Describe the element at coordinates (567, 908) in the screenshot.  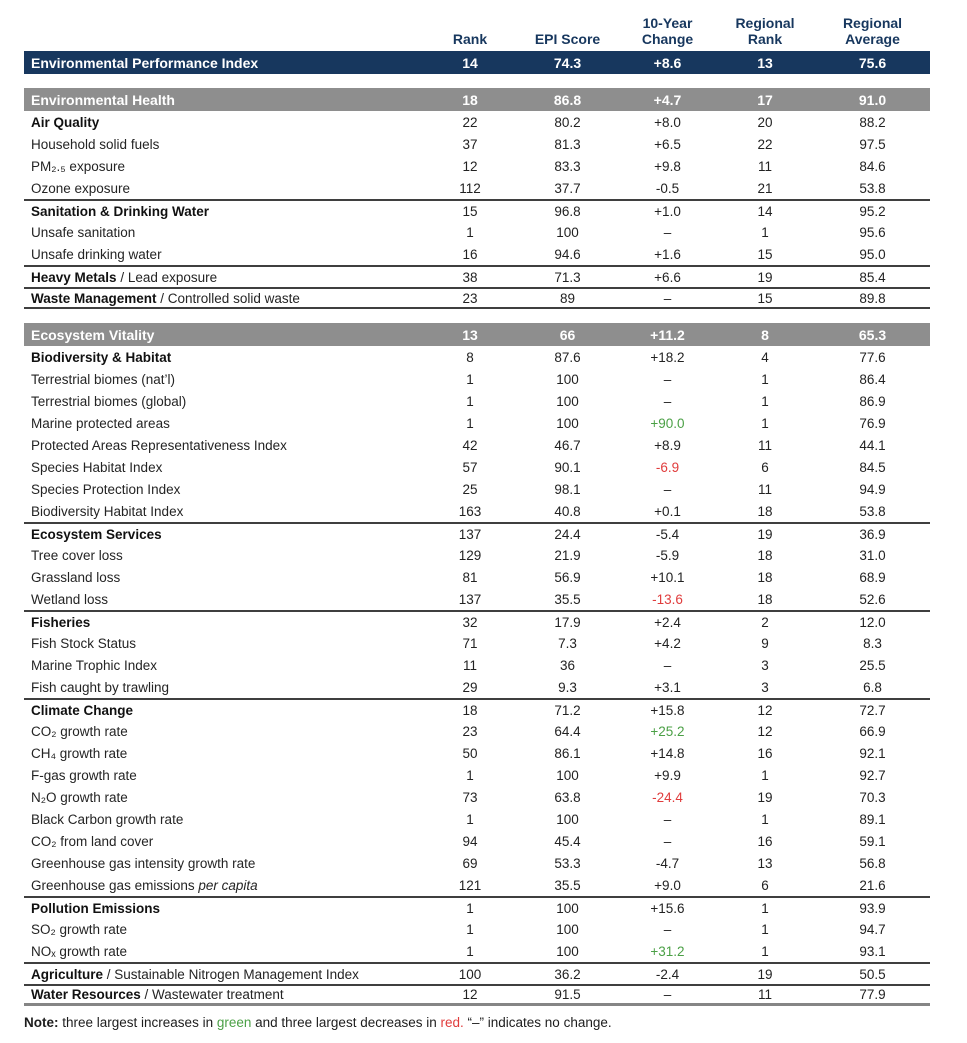
I see `cell-epi-score: 100` at that location.